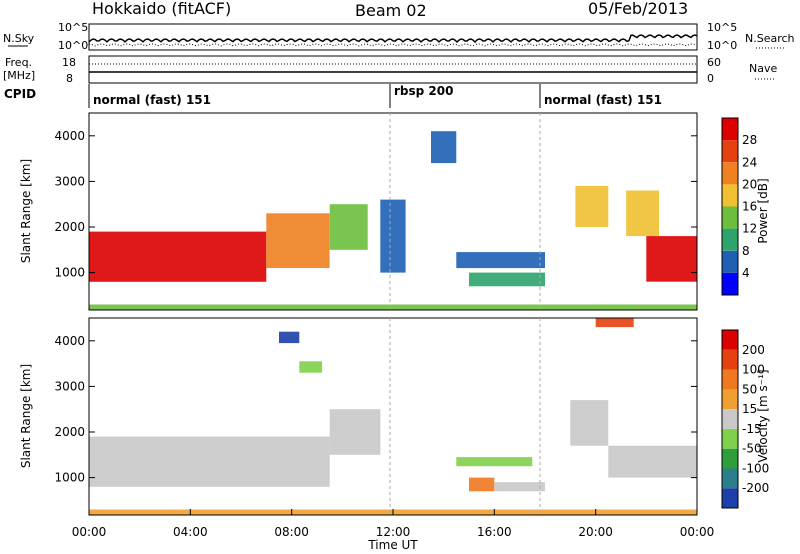 The height and width of the screenshot is (554, 800). I want to click on time-axis-ticks: 00:00 04:00 08:00 12:00 16:00 20:00 00:00, so click(393, 524).